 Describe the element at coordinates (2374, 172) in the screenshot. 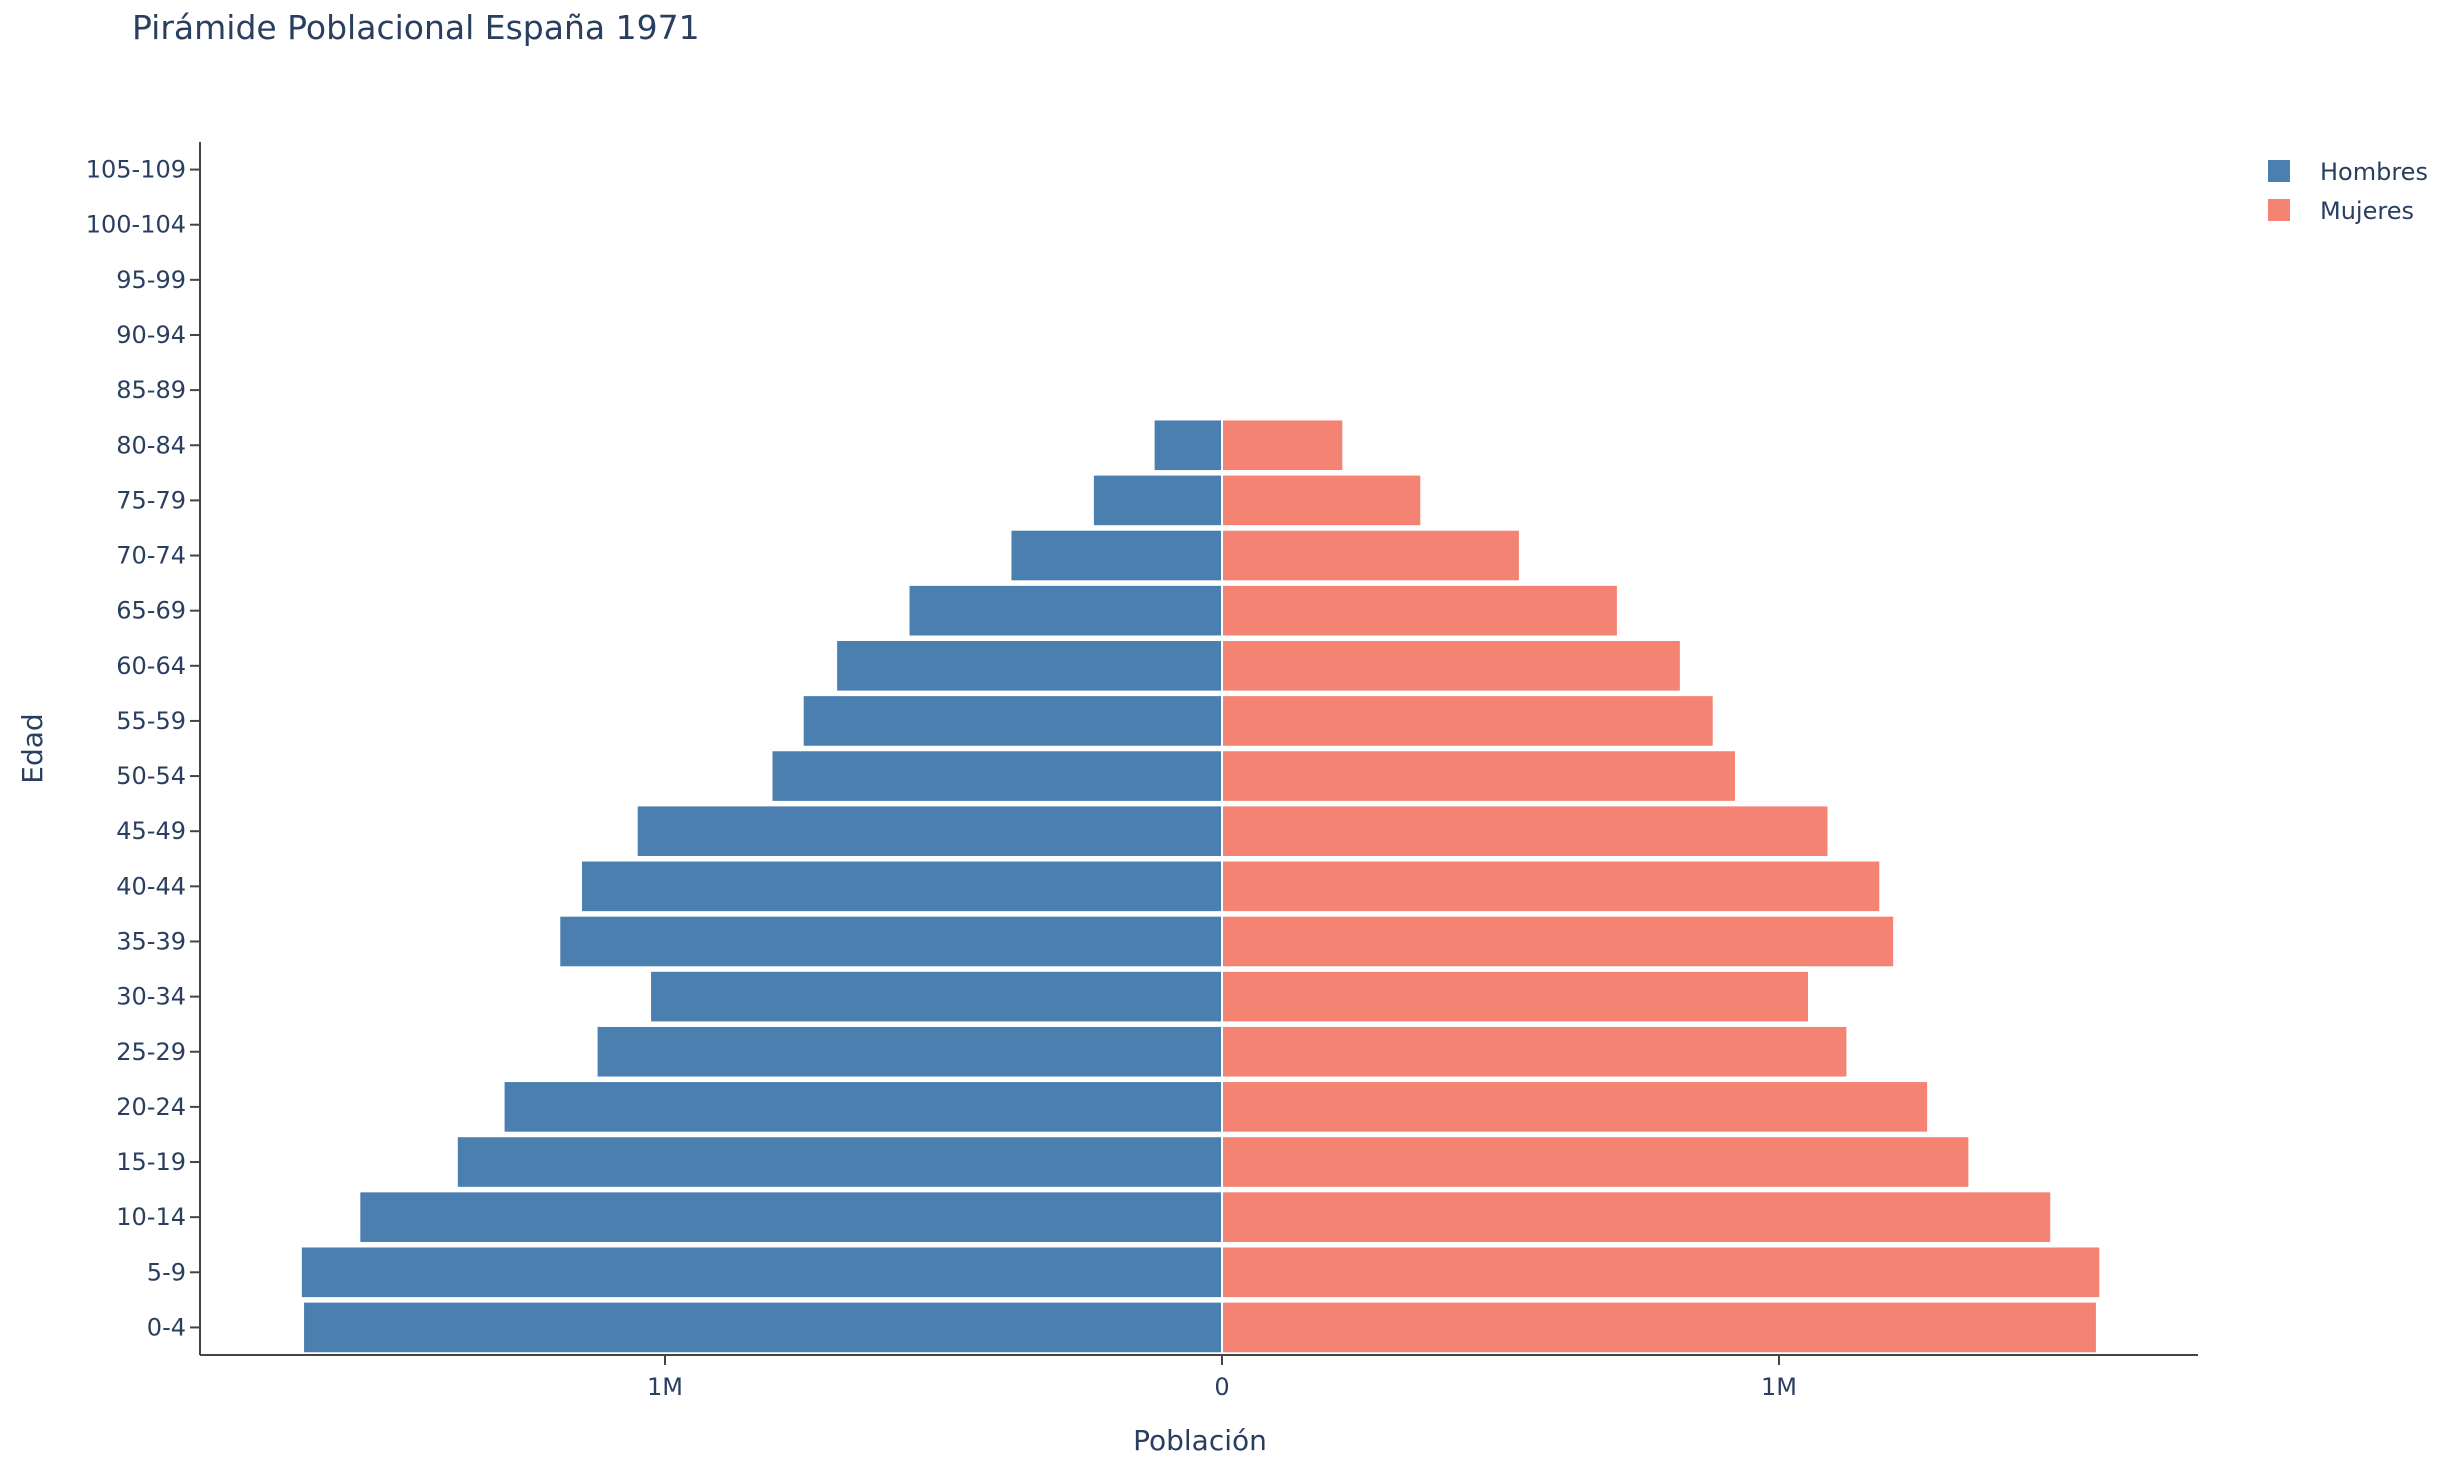

I see `legend-label-hombres: Hombres` at that location.